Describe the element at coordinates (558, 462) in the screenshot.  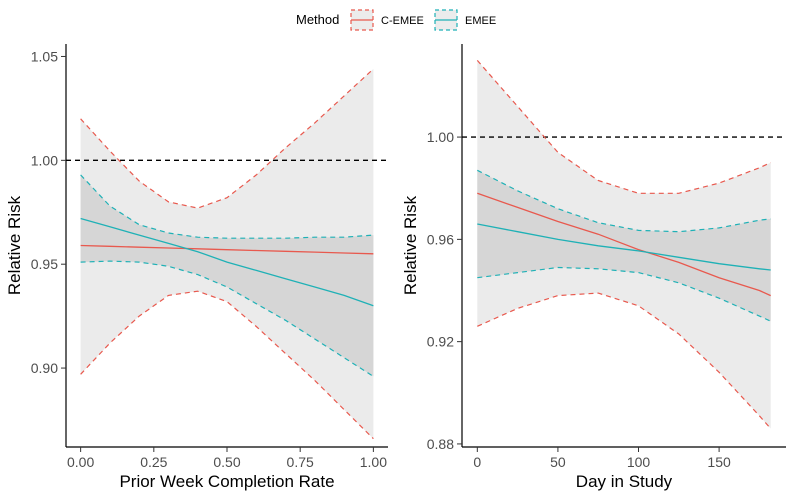
I see `x-tick-label: 50` at that location.